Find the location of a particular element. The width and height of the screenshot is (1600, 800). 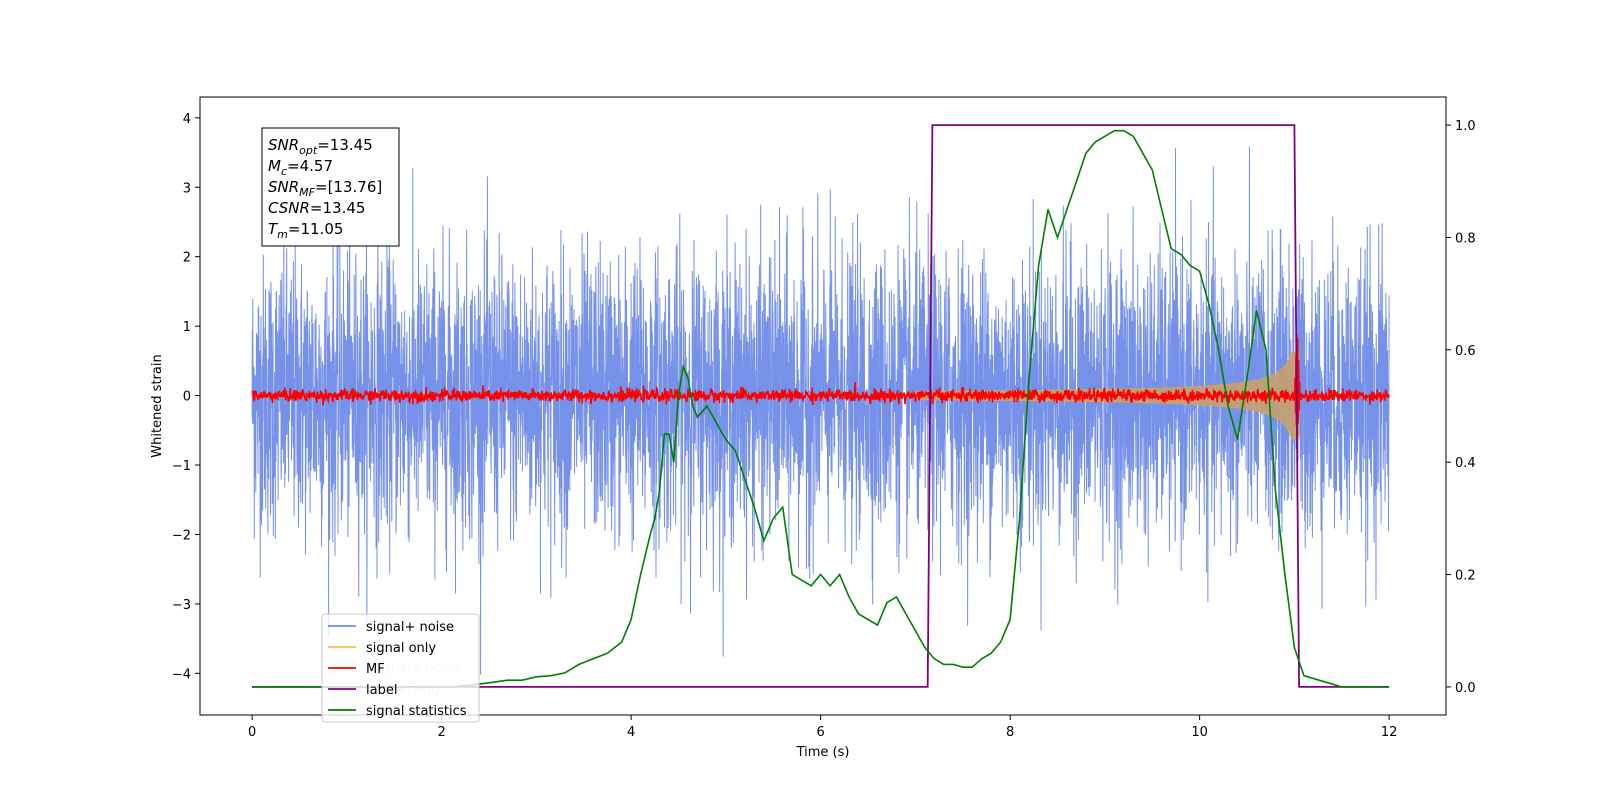

info-value: =11.05 is located at coordinates (316, 229).